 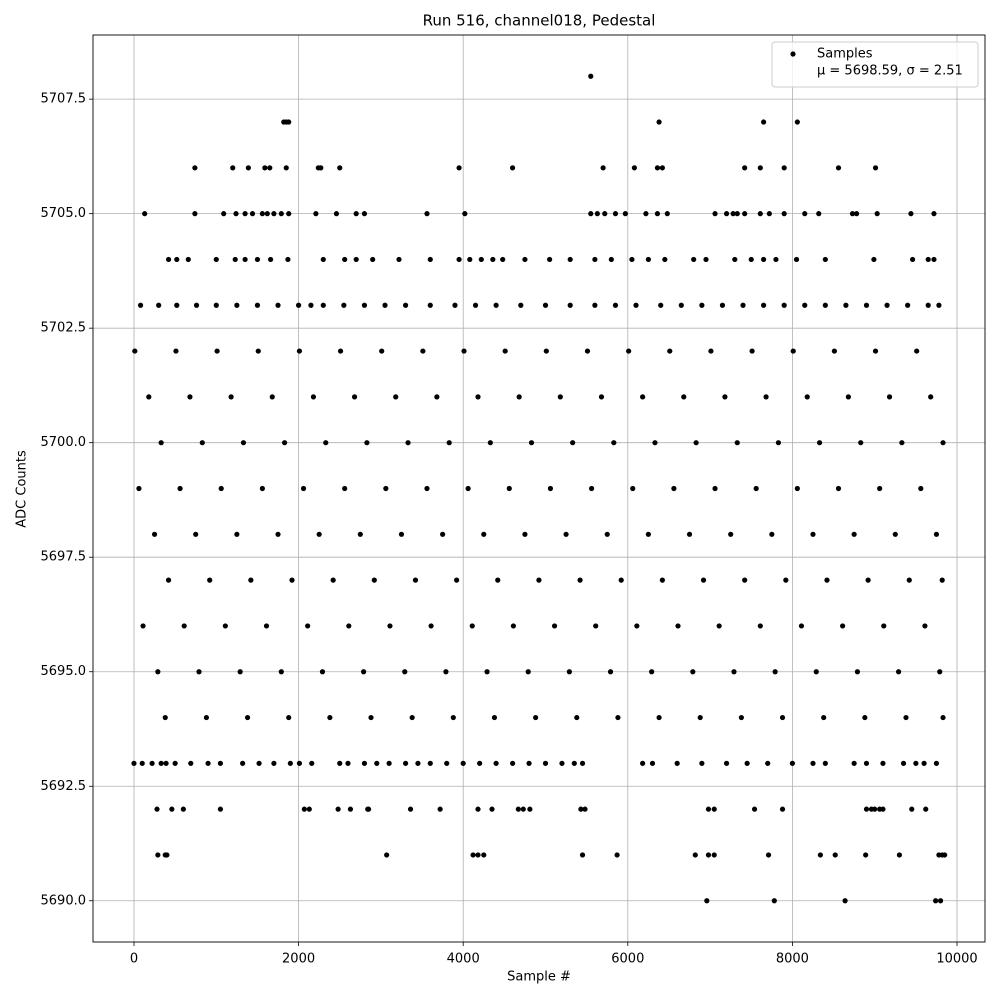 I want to click on chart-title: Run 516, channel018, Pedestal, so click(x=539, y=21).